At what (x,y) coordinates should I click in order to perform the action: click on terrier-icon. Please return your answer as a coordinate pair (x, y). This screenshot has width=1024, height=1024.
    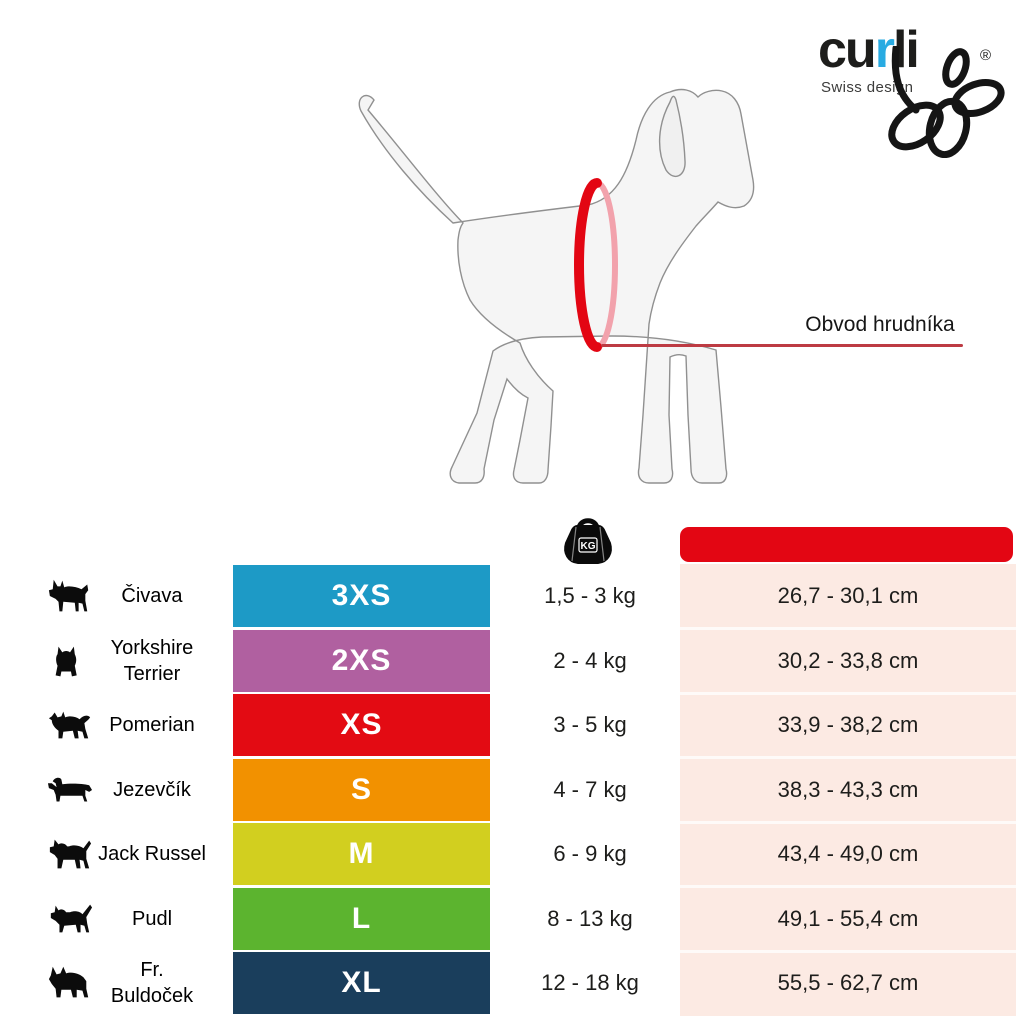
    Looking at the image, I should click on (71, 918).